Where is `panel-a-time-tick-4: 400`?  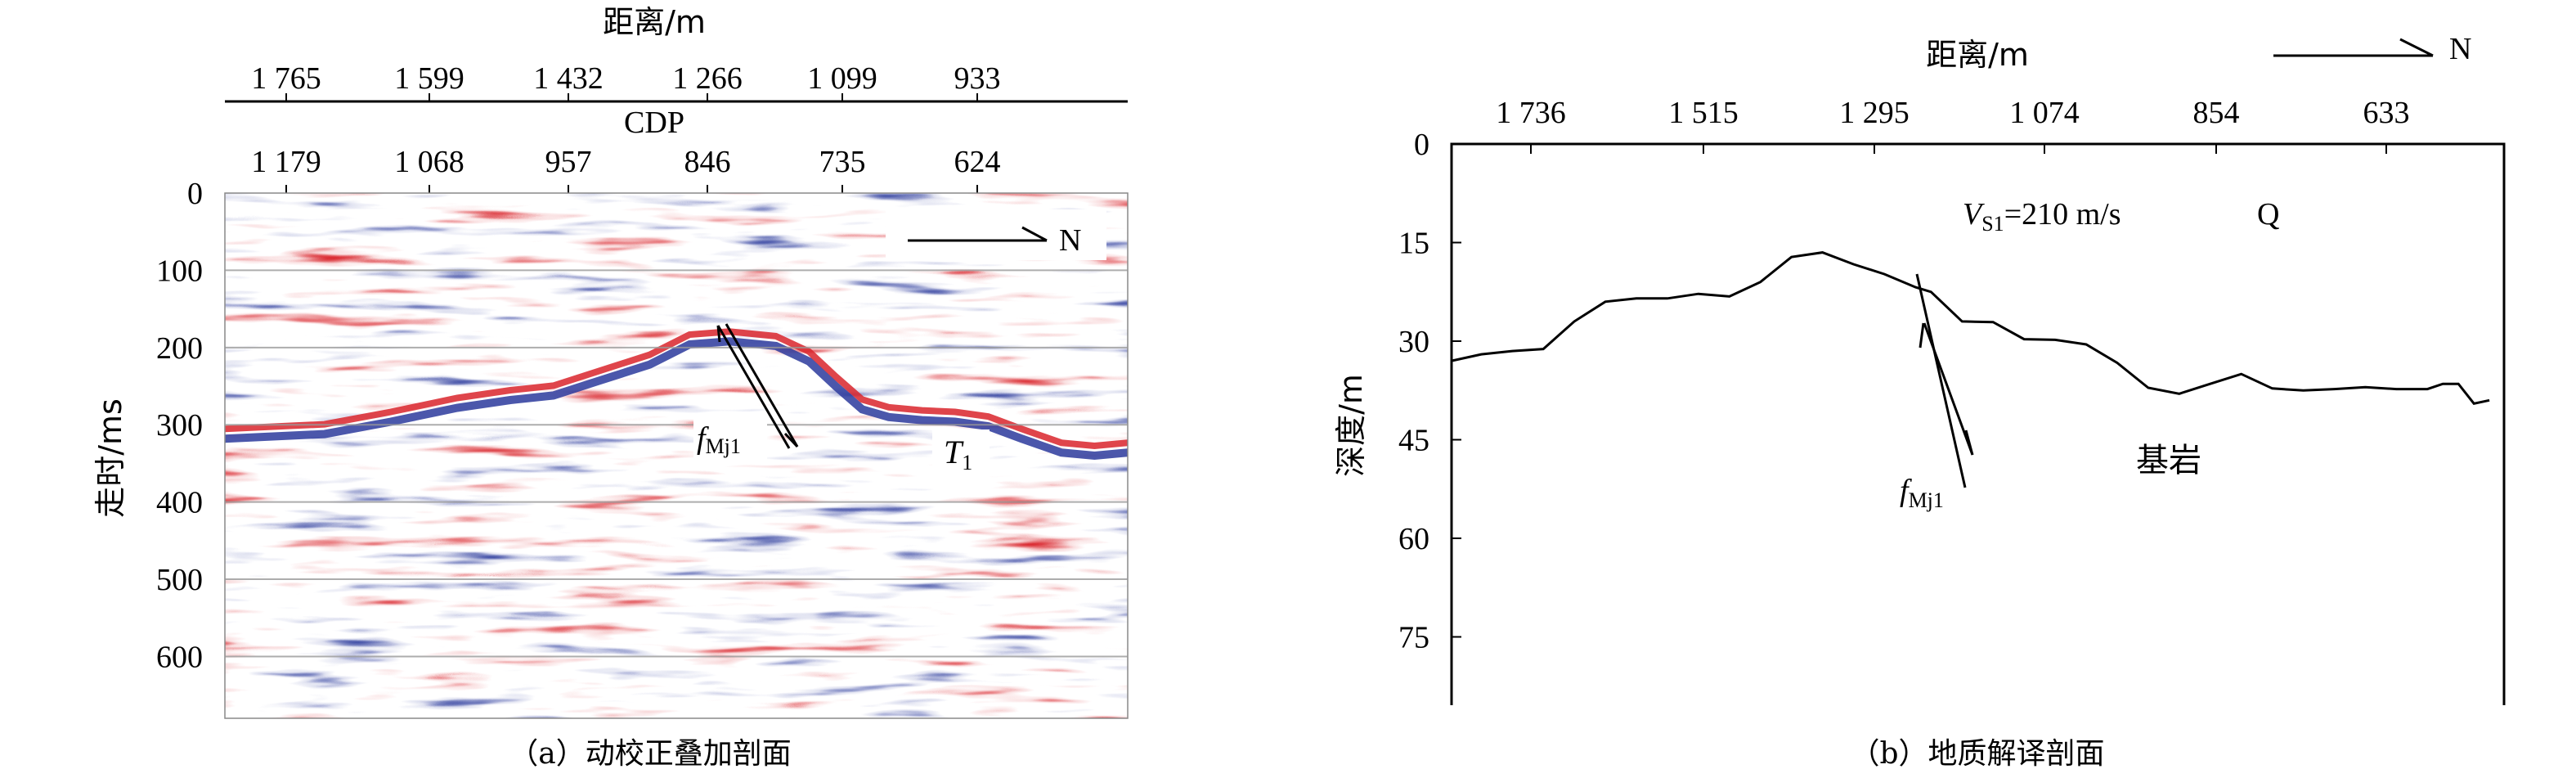 panel-a-time-tick-4: 400 is located at coordinates (179, 503).